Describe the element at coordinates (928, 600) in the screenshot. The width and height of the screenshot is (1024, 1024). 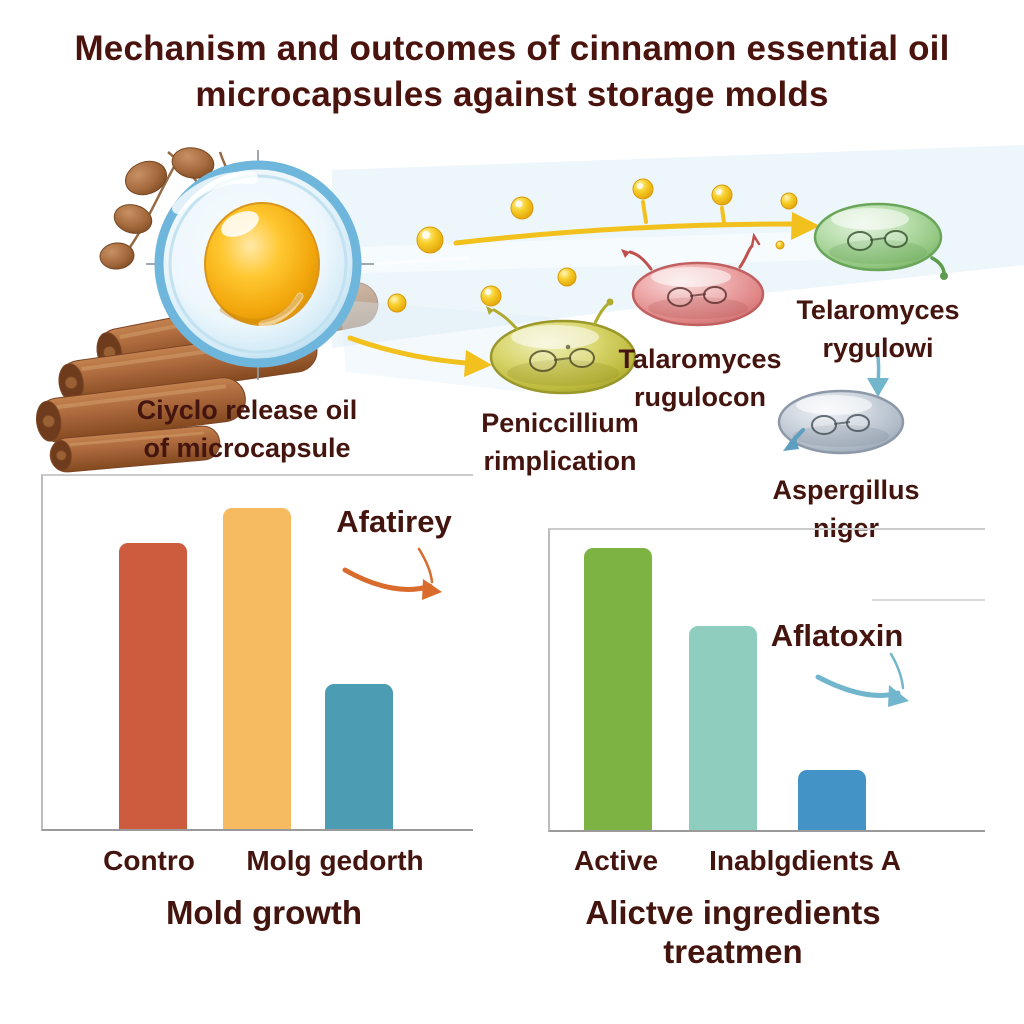
I see `frame-fragment-line` at that location.